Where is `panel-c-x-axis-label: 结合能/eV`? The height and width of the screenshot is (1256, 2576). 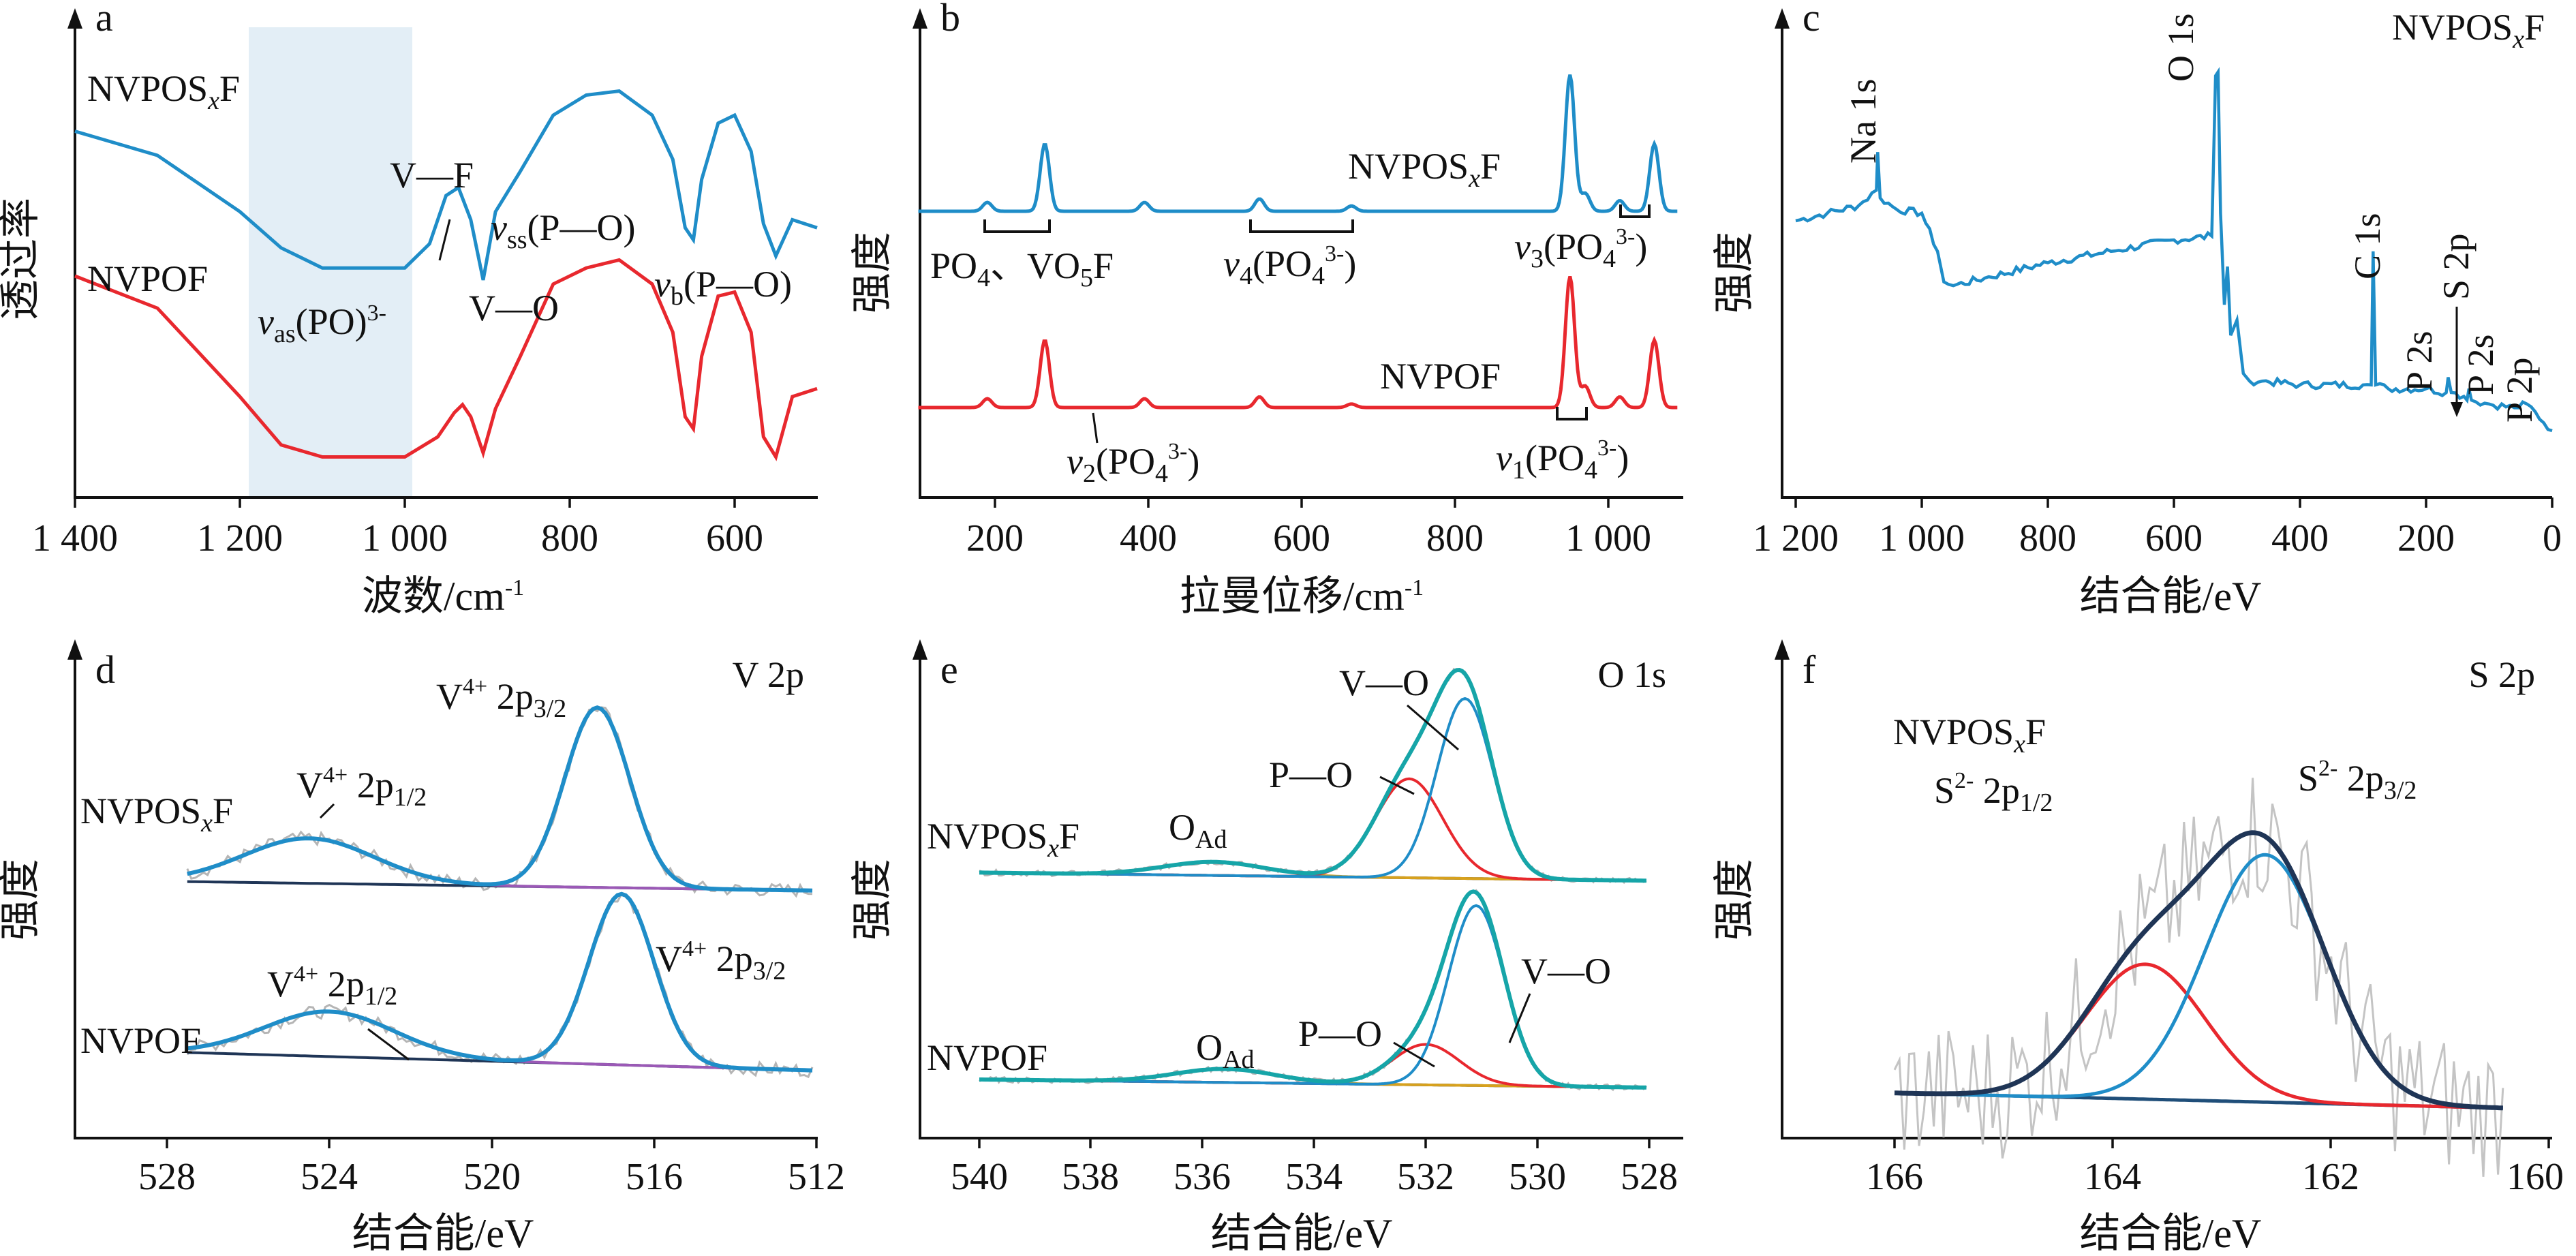 panel-c-x-axis-label: 结合能/eV is located at coordinates (2171, 597).